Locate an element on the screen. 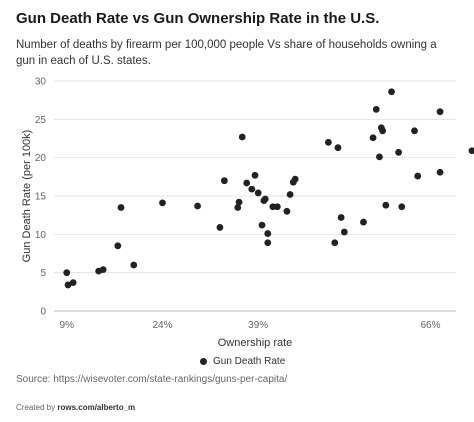 The image size is (474, 422). x-tick-label: 39% is located at coordinates (258, 325).